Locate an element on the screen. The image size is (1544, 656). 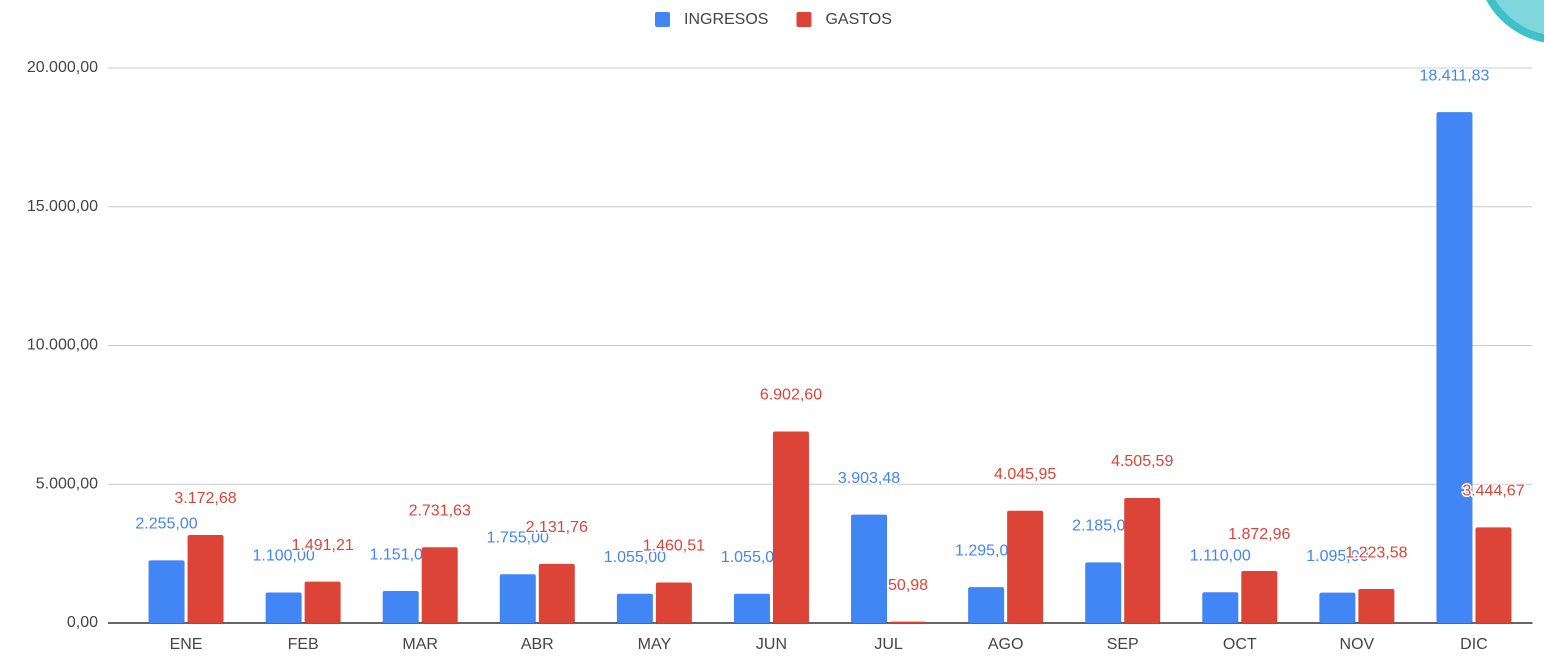
value-label: 4.505,59 is located at coordinates (1142, 461).